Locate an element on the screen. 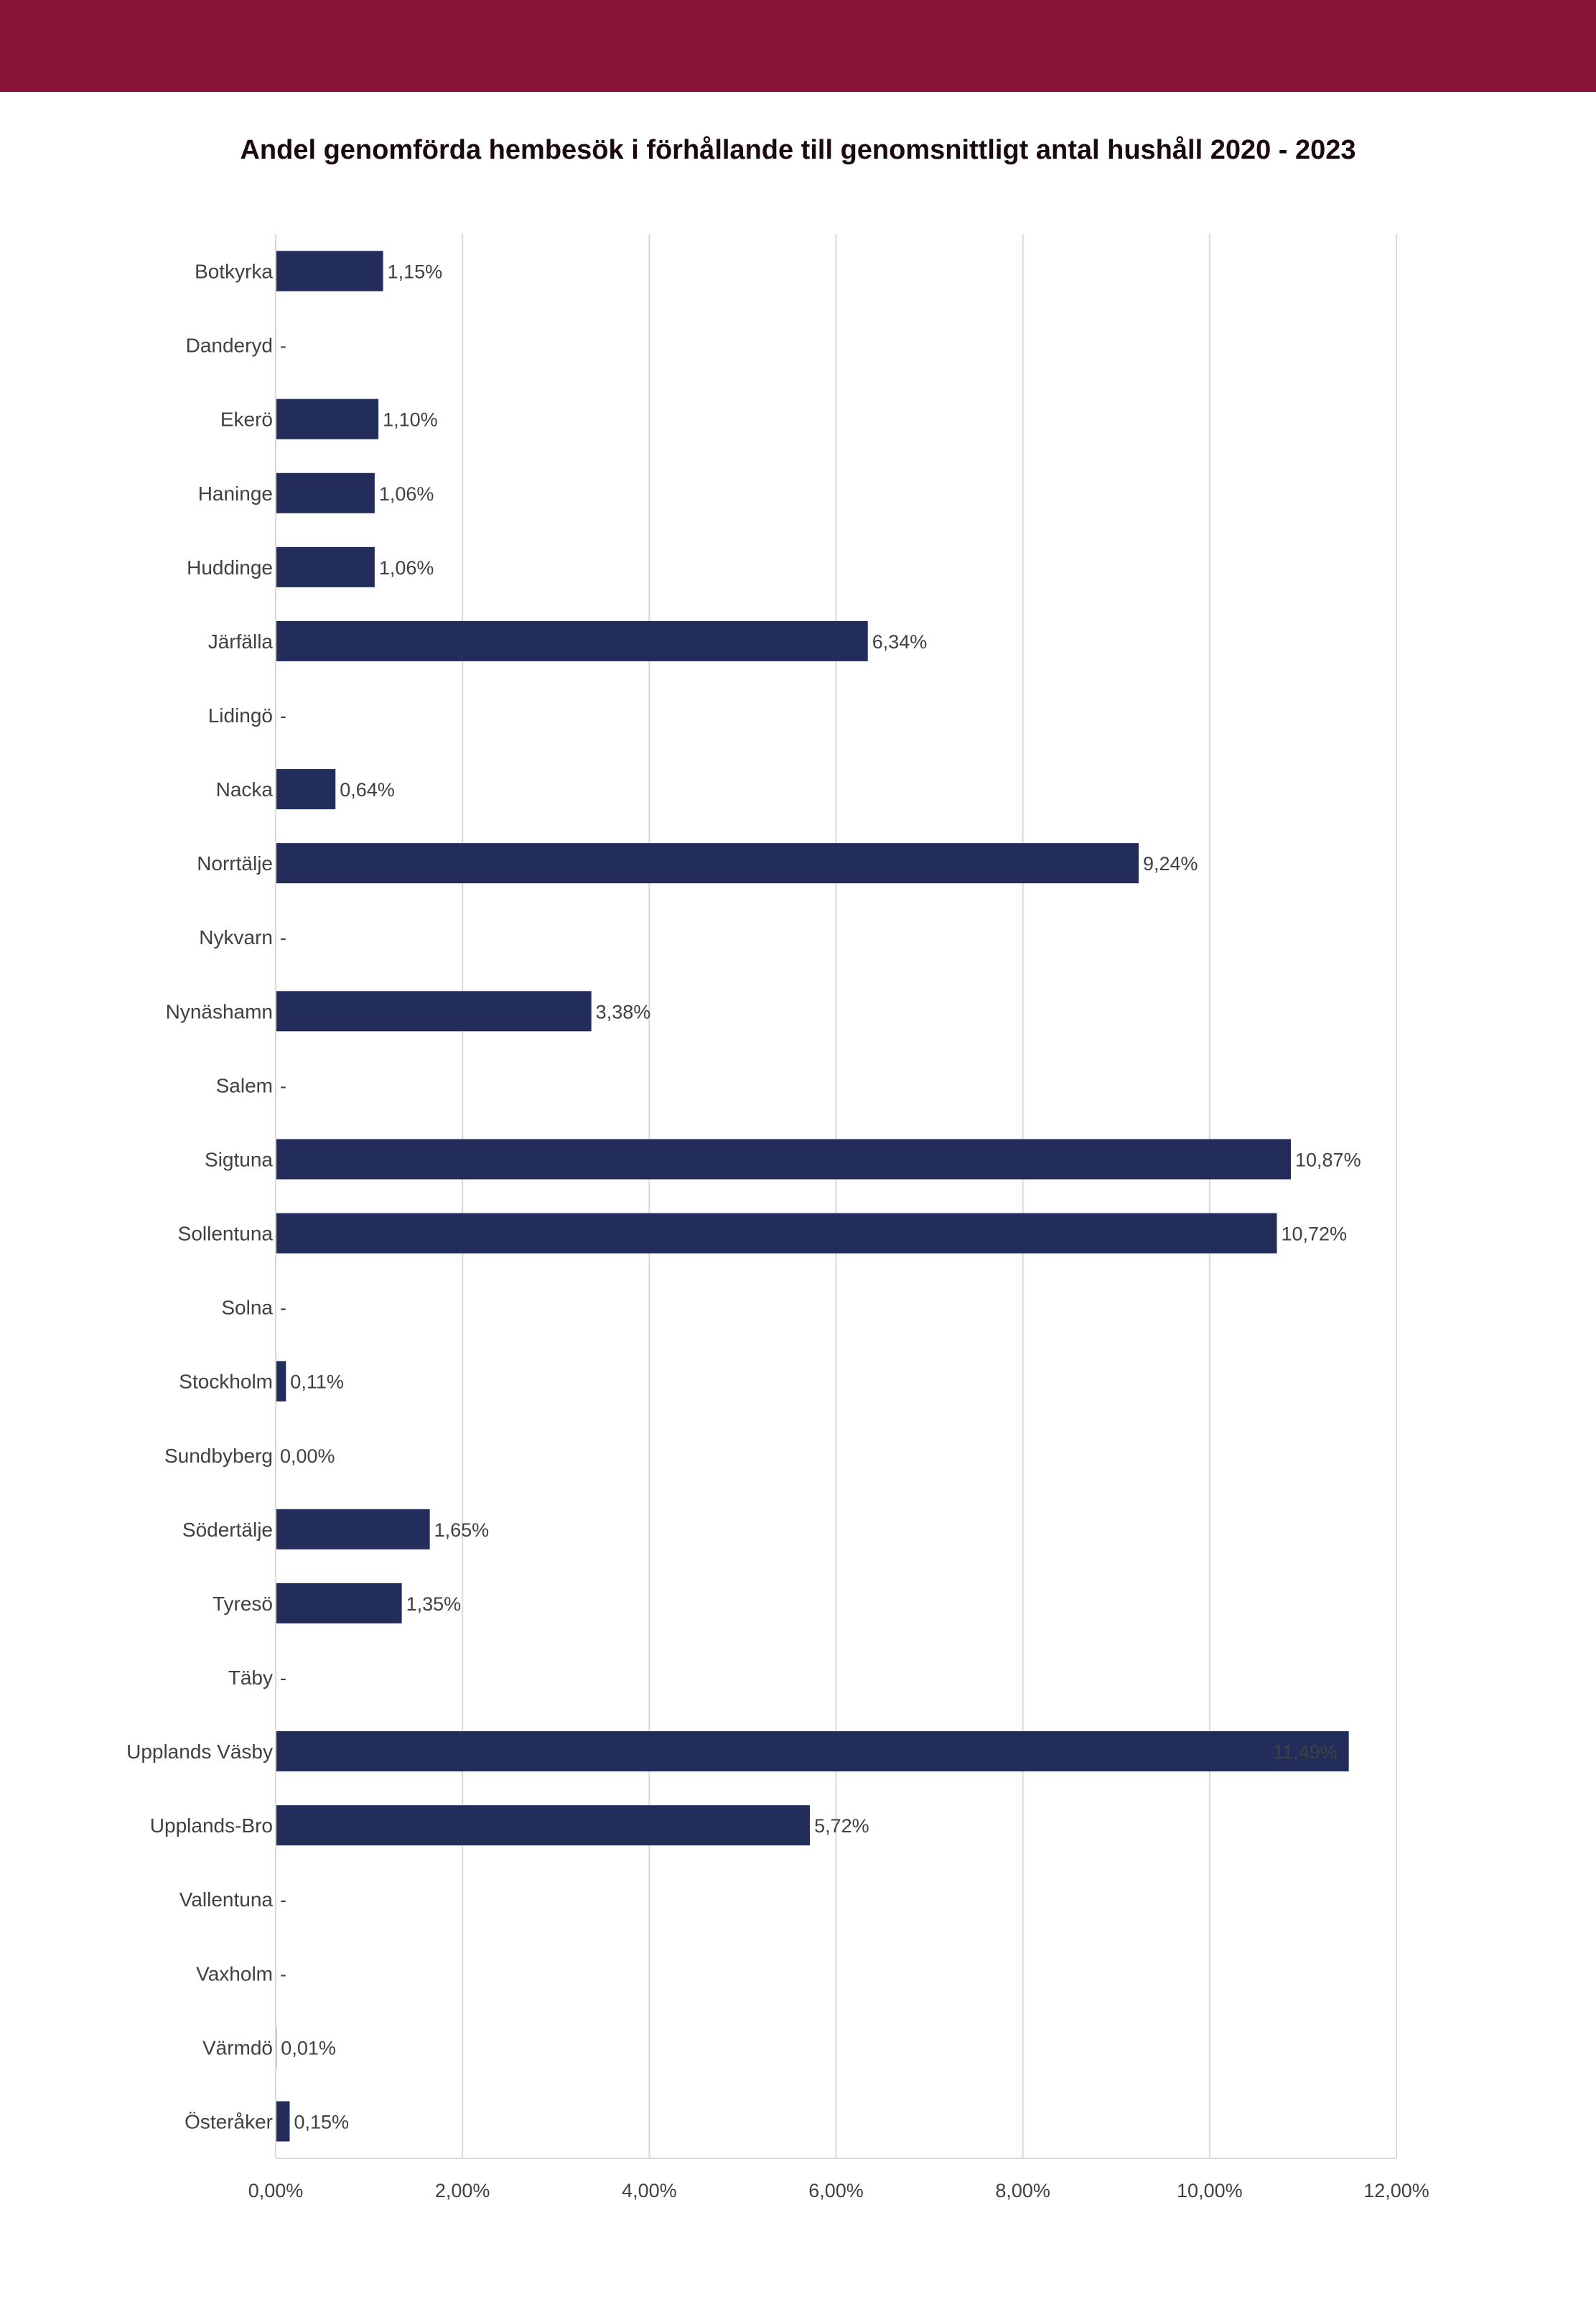 This screenshot has width=1596, height=2307. category-label-vaxholm: Vaxholm is located at coordinates (234, 1973).